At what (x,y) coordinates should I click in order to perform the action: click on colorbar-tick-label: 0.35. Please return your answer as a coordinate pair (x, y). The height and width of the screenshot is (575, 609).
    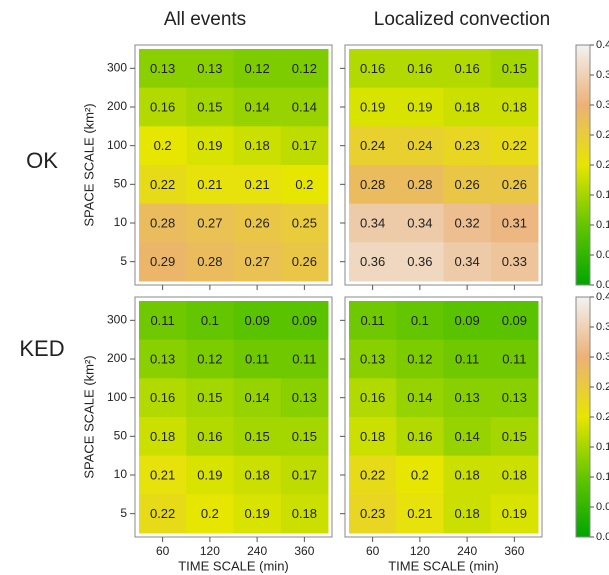
    Looking at the image, I should click on (602, 75).